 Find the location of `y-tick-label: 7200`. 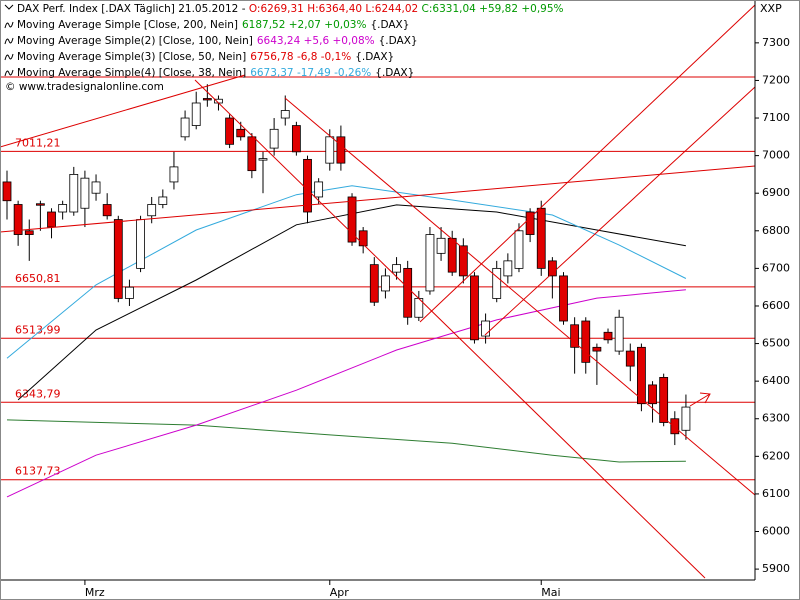

y-tick-label: 7200 is located at coordinates (776, 79).